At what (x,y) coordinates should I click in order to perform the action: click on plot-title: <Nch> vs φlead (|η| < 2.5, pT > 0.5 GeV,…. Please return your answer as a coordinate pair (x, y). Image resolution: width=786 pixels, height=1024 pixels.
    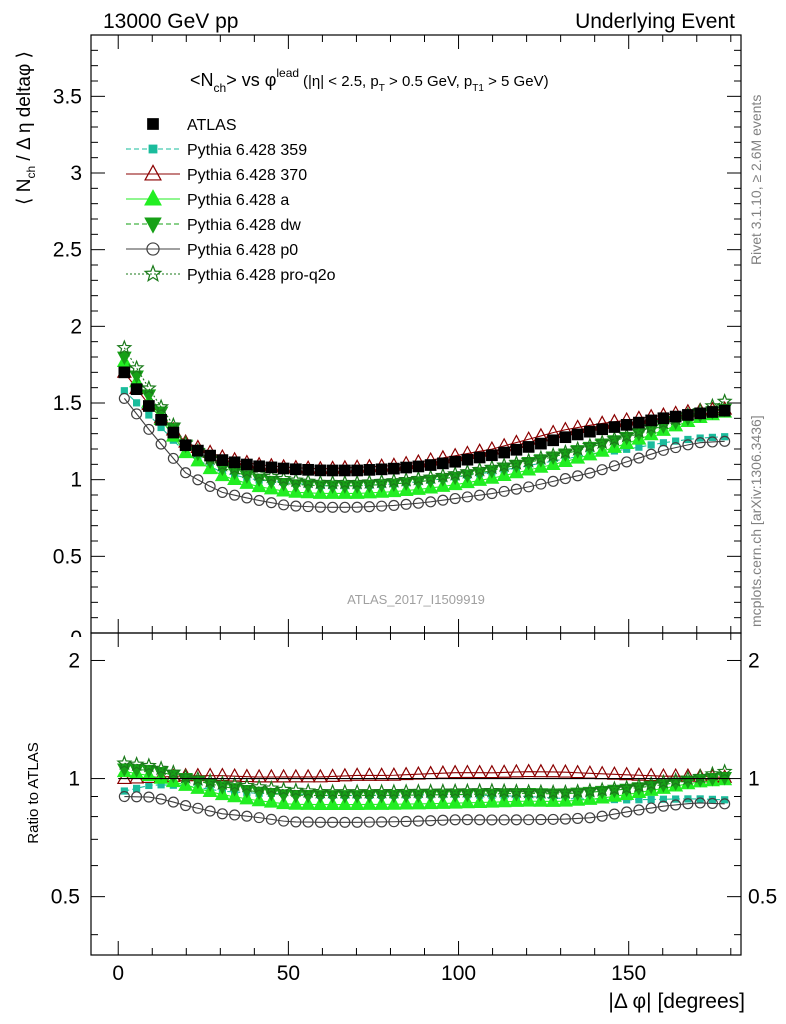
    Looking at the image, I should click on (369, 80).